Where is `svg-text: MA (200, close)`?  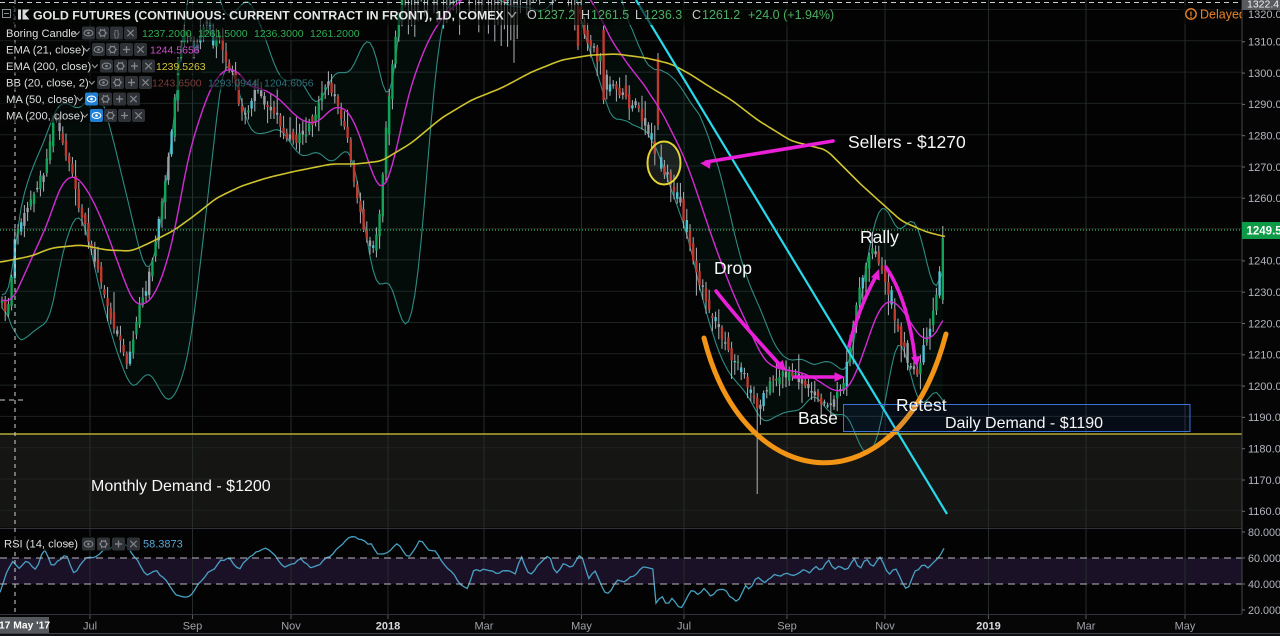
svg-text: MA (200, close) is located at coordinates (45, 117).